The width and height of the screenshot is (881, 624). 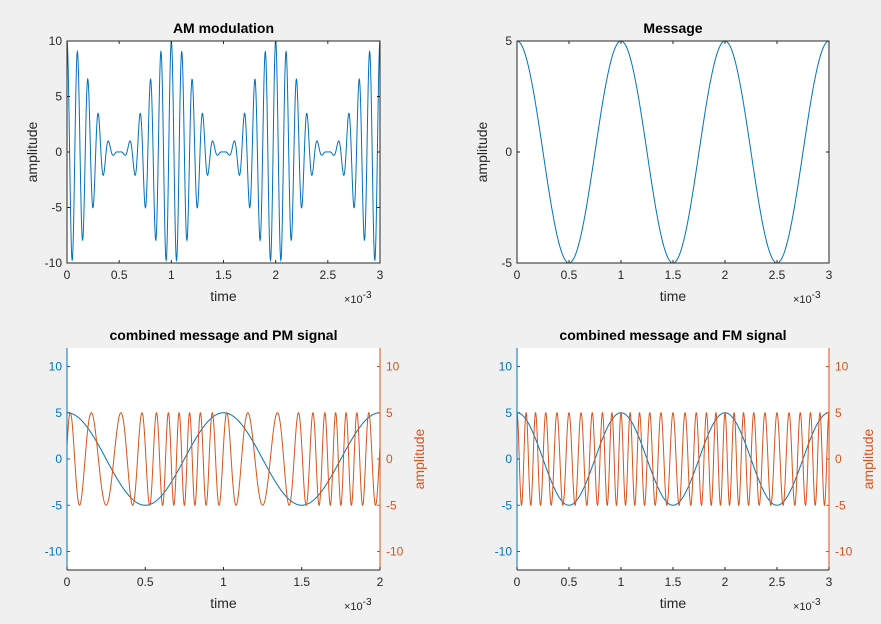 I want to click on chart-title: Message, so click(x=672, y=28).